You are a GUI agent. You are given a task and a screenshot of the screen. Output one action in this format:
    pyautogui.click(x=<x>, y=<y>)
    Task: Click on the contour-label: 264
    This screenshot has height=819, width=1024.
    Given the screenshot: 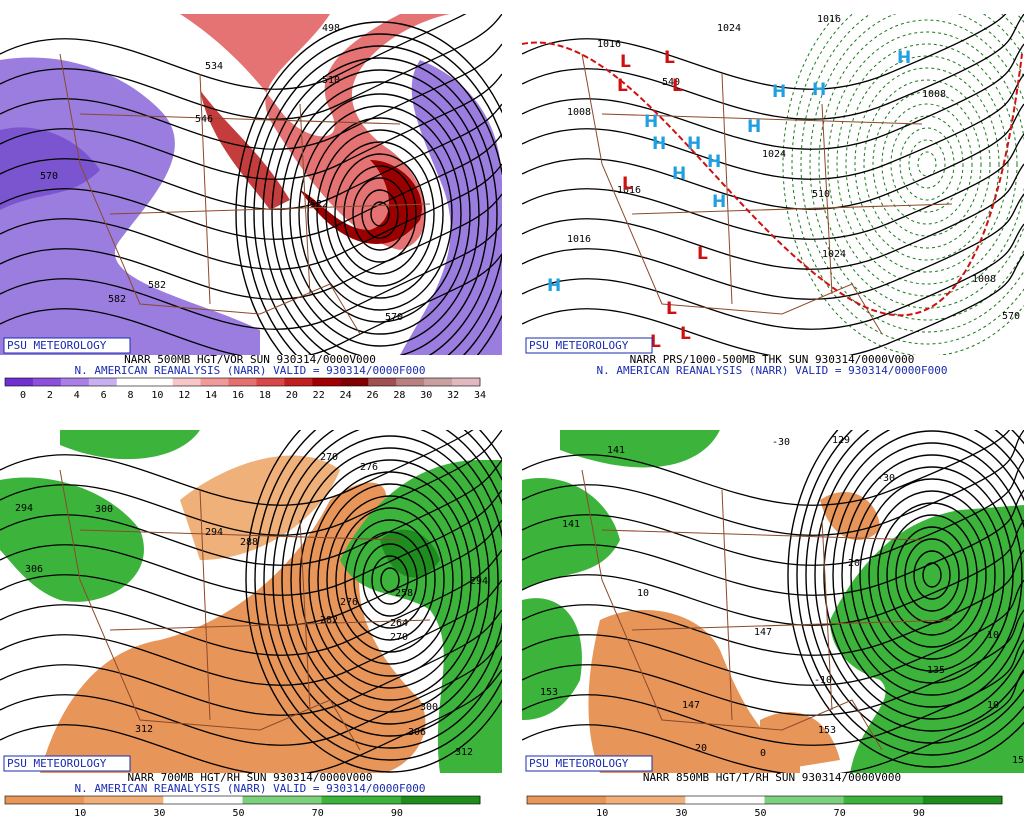 What is the action you would take?
    pyautogui.click(x=399, y=623)
    